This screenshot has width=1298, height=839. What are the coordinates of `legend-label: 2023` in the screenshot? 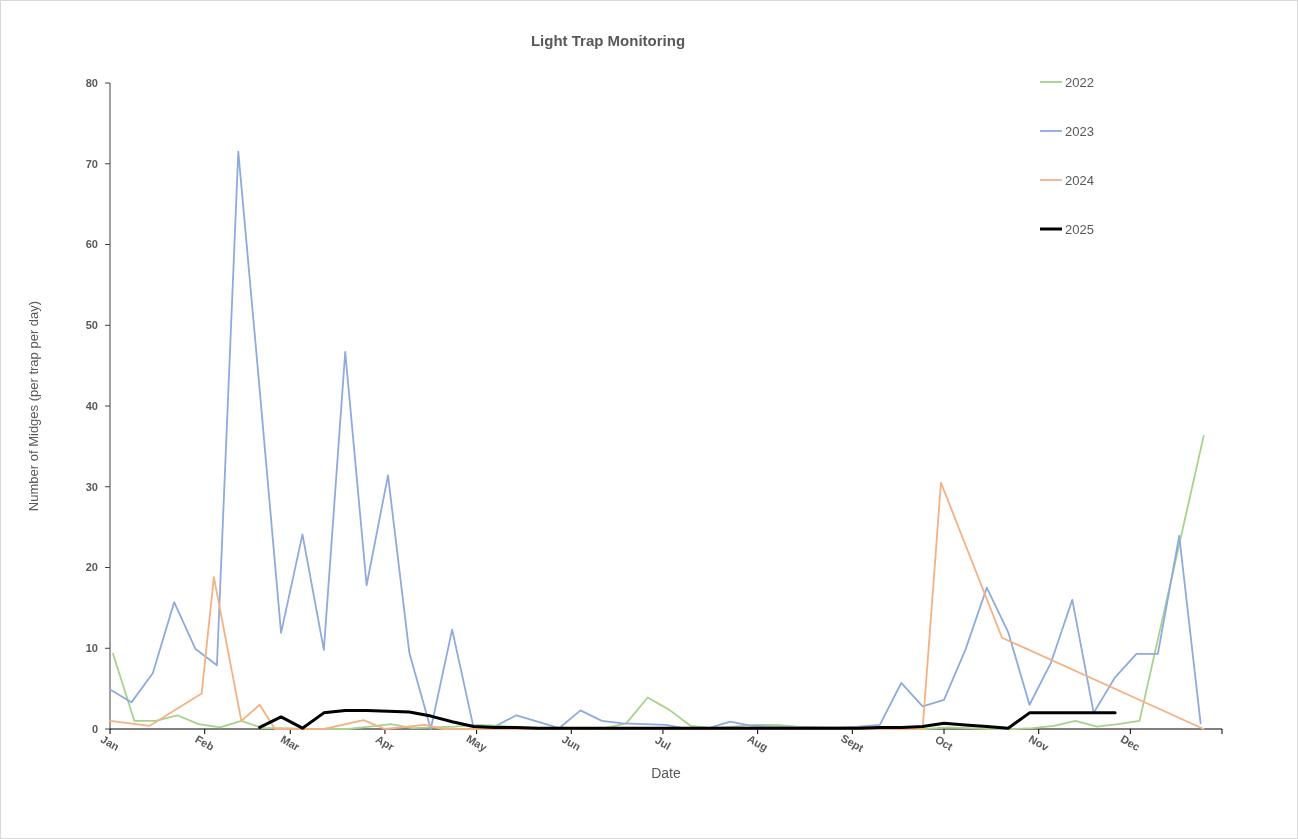 It's located at (1079, 131).